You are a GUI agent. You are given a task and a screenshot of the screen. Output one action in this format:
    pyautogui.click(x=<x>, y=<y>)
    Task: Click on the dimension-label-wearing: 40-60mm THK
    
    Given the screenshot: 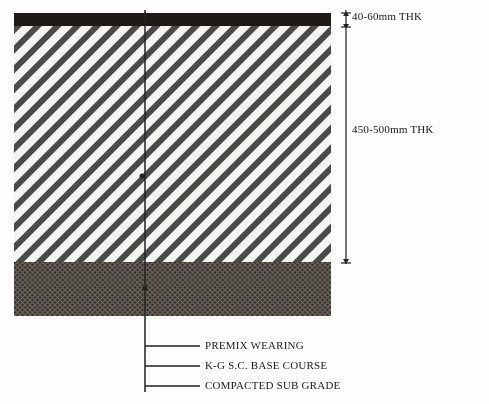 What is the action you would take?
    pyautogui.click(x=387, y=17)
    